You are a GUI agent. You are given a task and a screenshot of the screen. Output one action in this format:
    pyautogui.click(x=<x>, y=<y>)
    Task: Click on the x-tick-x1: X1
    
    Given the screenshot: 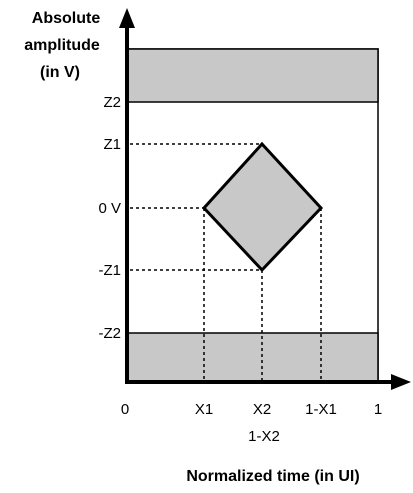 What is the action you would take?
    pyautogui.click(x=204, y=409)
    